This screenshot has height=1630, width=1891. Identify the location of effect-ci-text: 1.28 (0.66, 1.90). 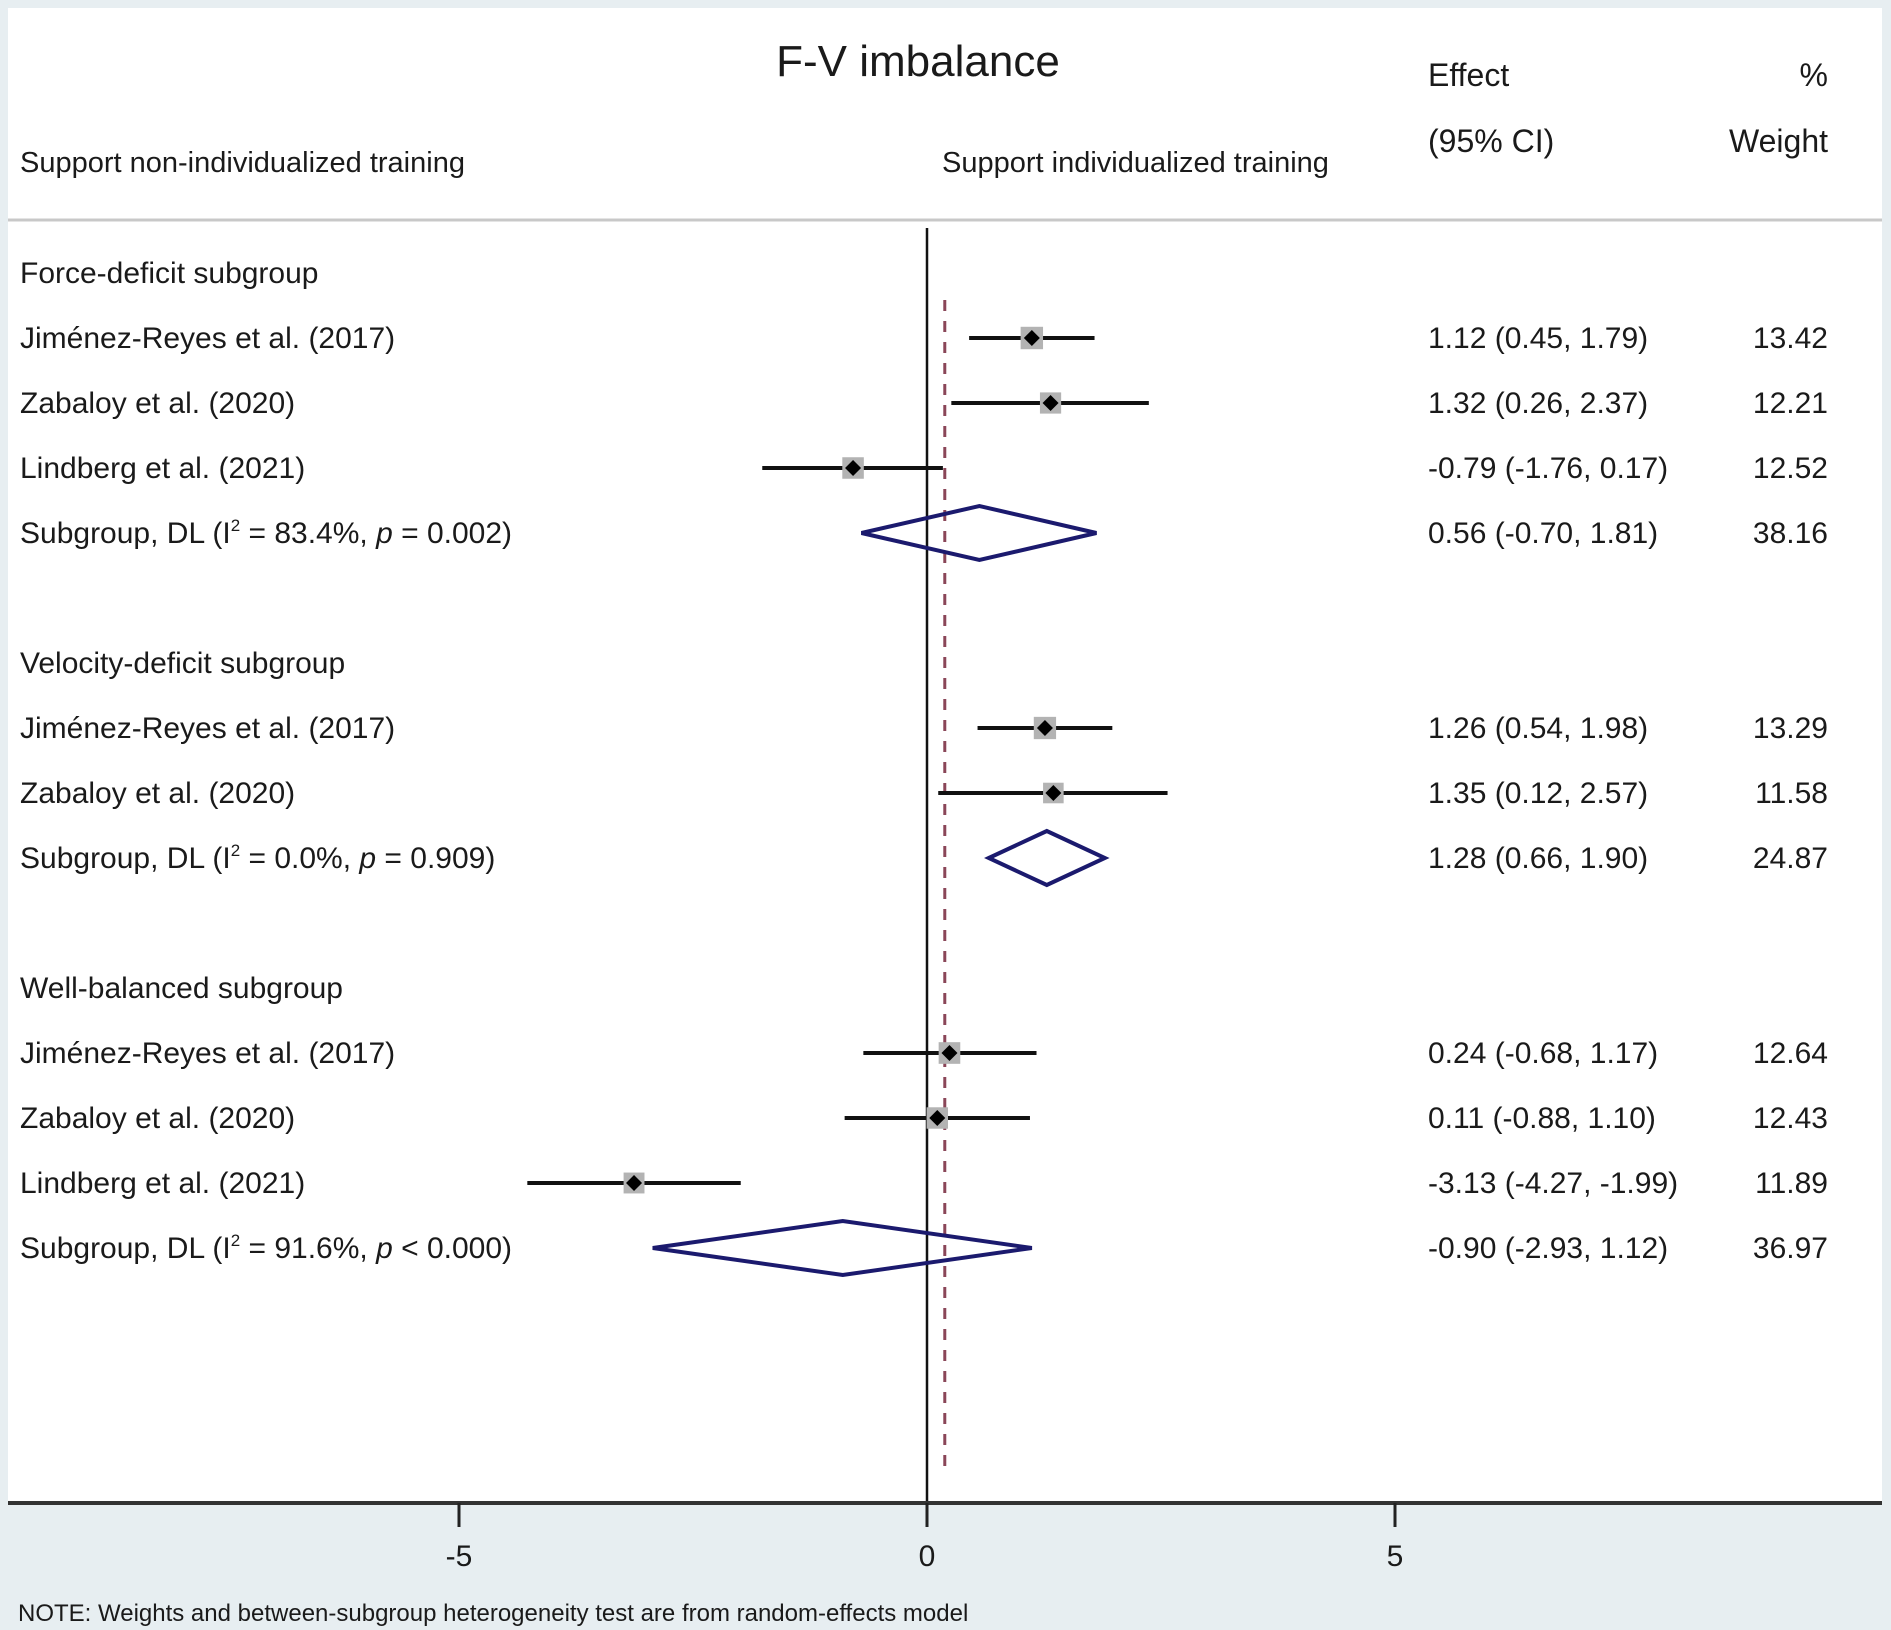
(1538, 858).